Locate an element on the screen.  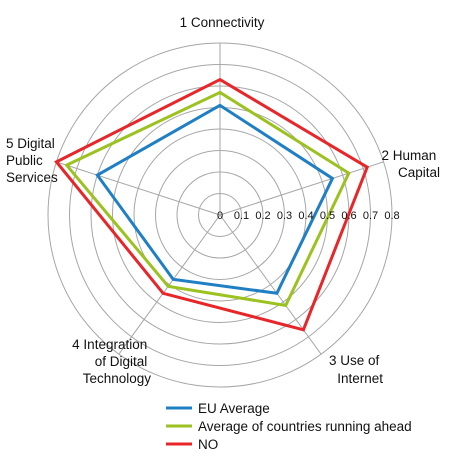
axis-label-use-of-internet: 3 Use of Internet is located at coordinates (356, 369).